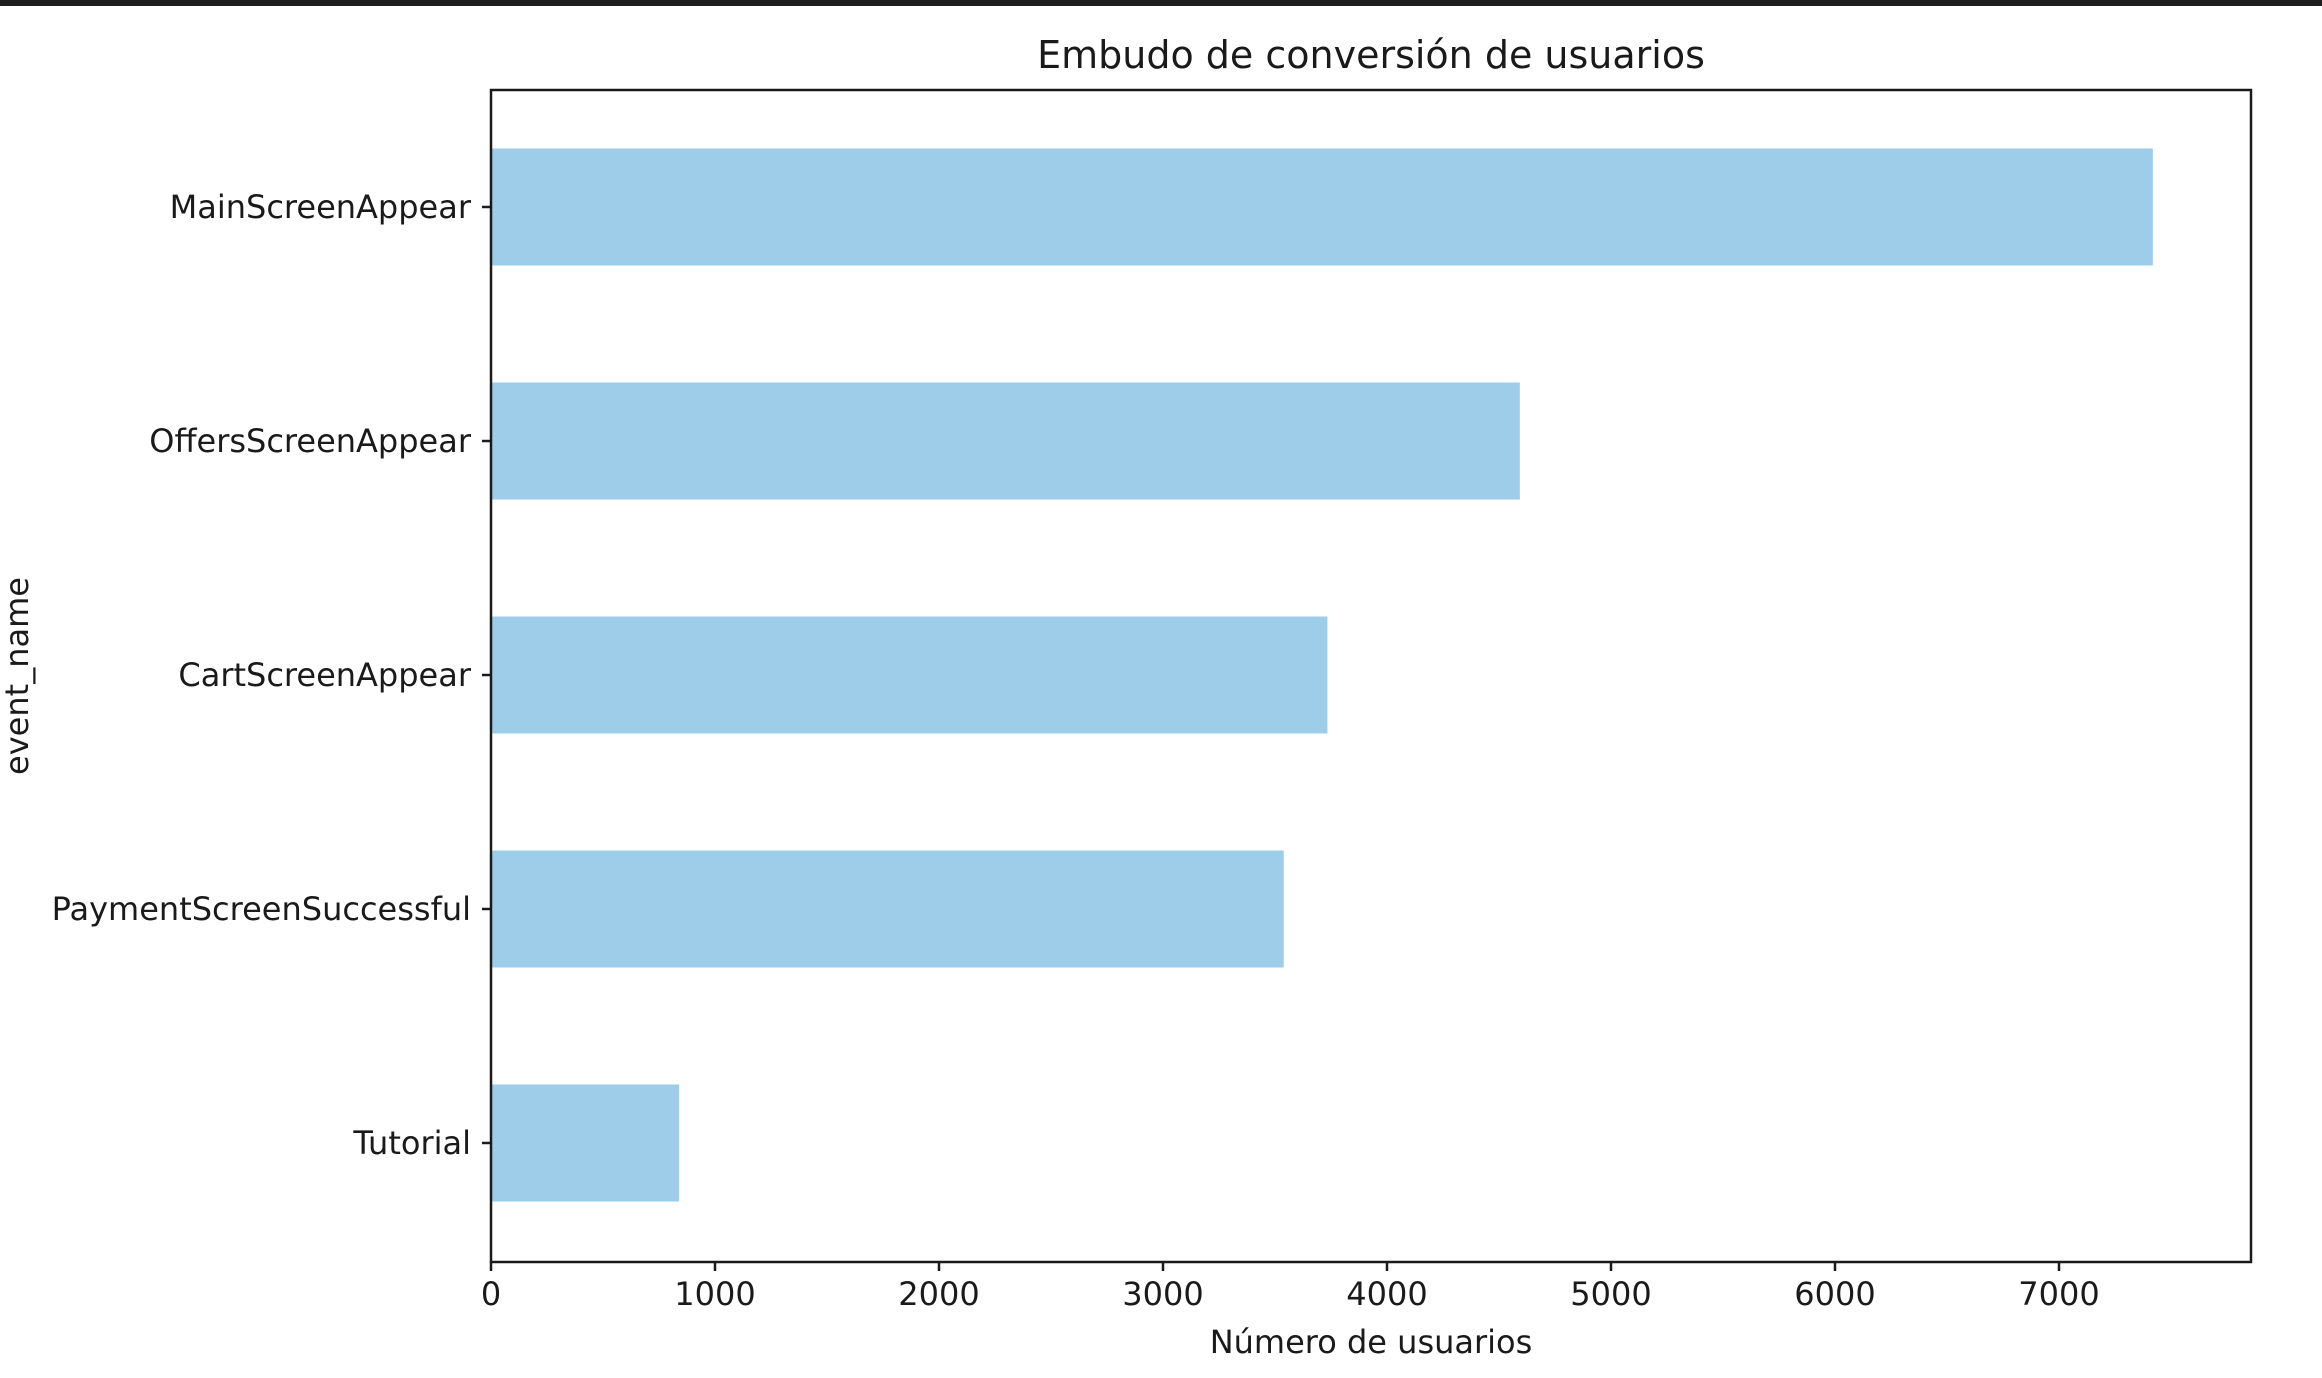  Describe the element at coordinates (2058, 1294) in the screenshot. I see `x-tick-label-7000: 7000` at that location.